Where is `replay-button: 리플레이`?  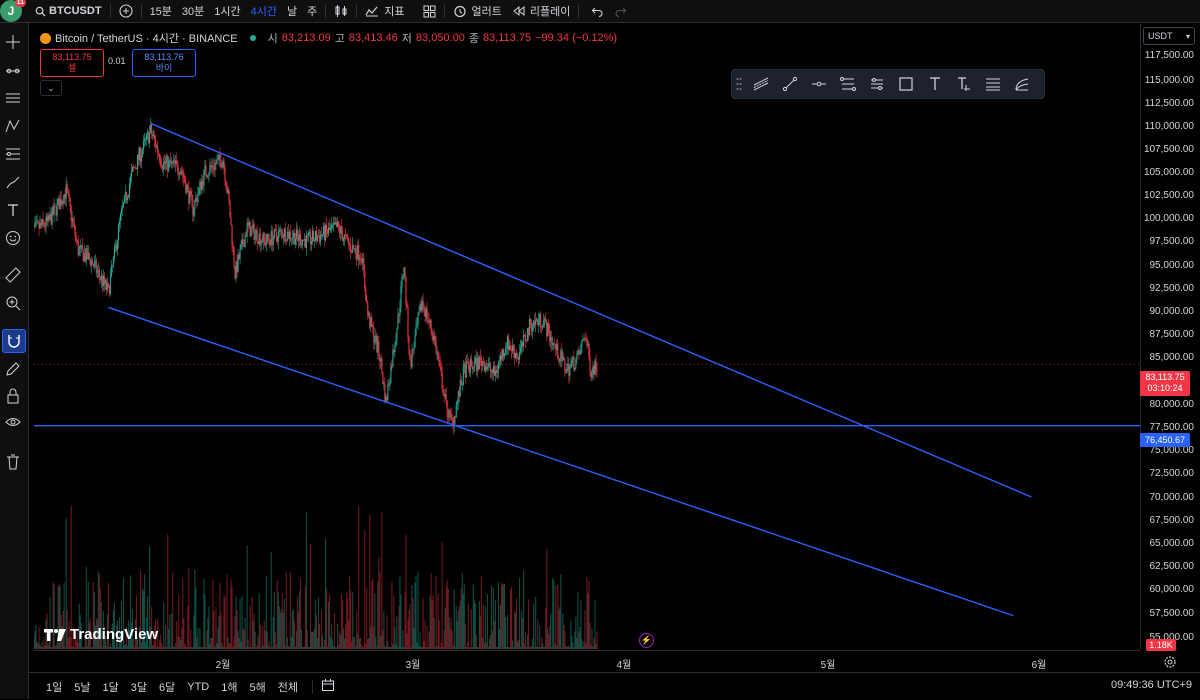 replay-button: 리플레이 is located at coordinates (541, 11).